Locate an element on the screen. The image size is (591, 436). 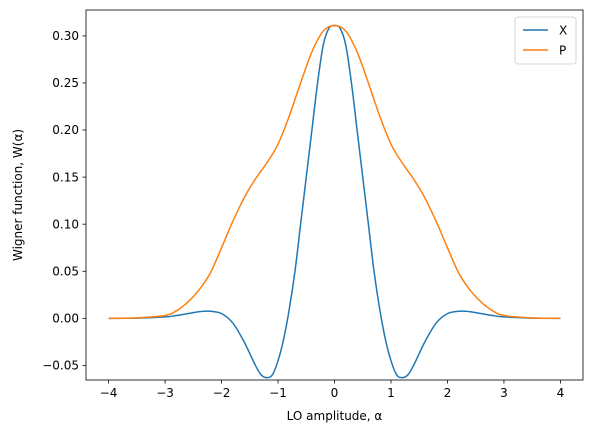
x-tick-label: 1 is located at coordinates (391, 393).